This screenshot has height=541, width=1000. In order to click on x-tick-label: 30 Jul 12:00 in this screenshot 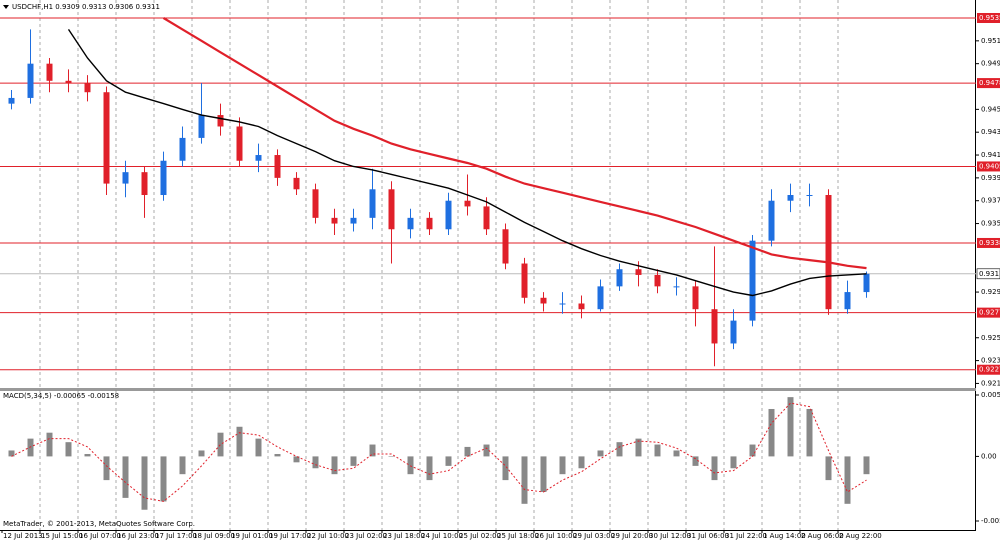, I will do `click(670, 536)`.